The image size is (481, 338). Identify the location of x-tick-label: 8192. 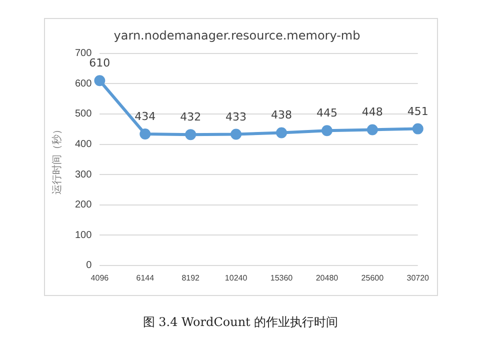
(191, 277).